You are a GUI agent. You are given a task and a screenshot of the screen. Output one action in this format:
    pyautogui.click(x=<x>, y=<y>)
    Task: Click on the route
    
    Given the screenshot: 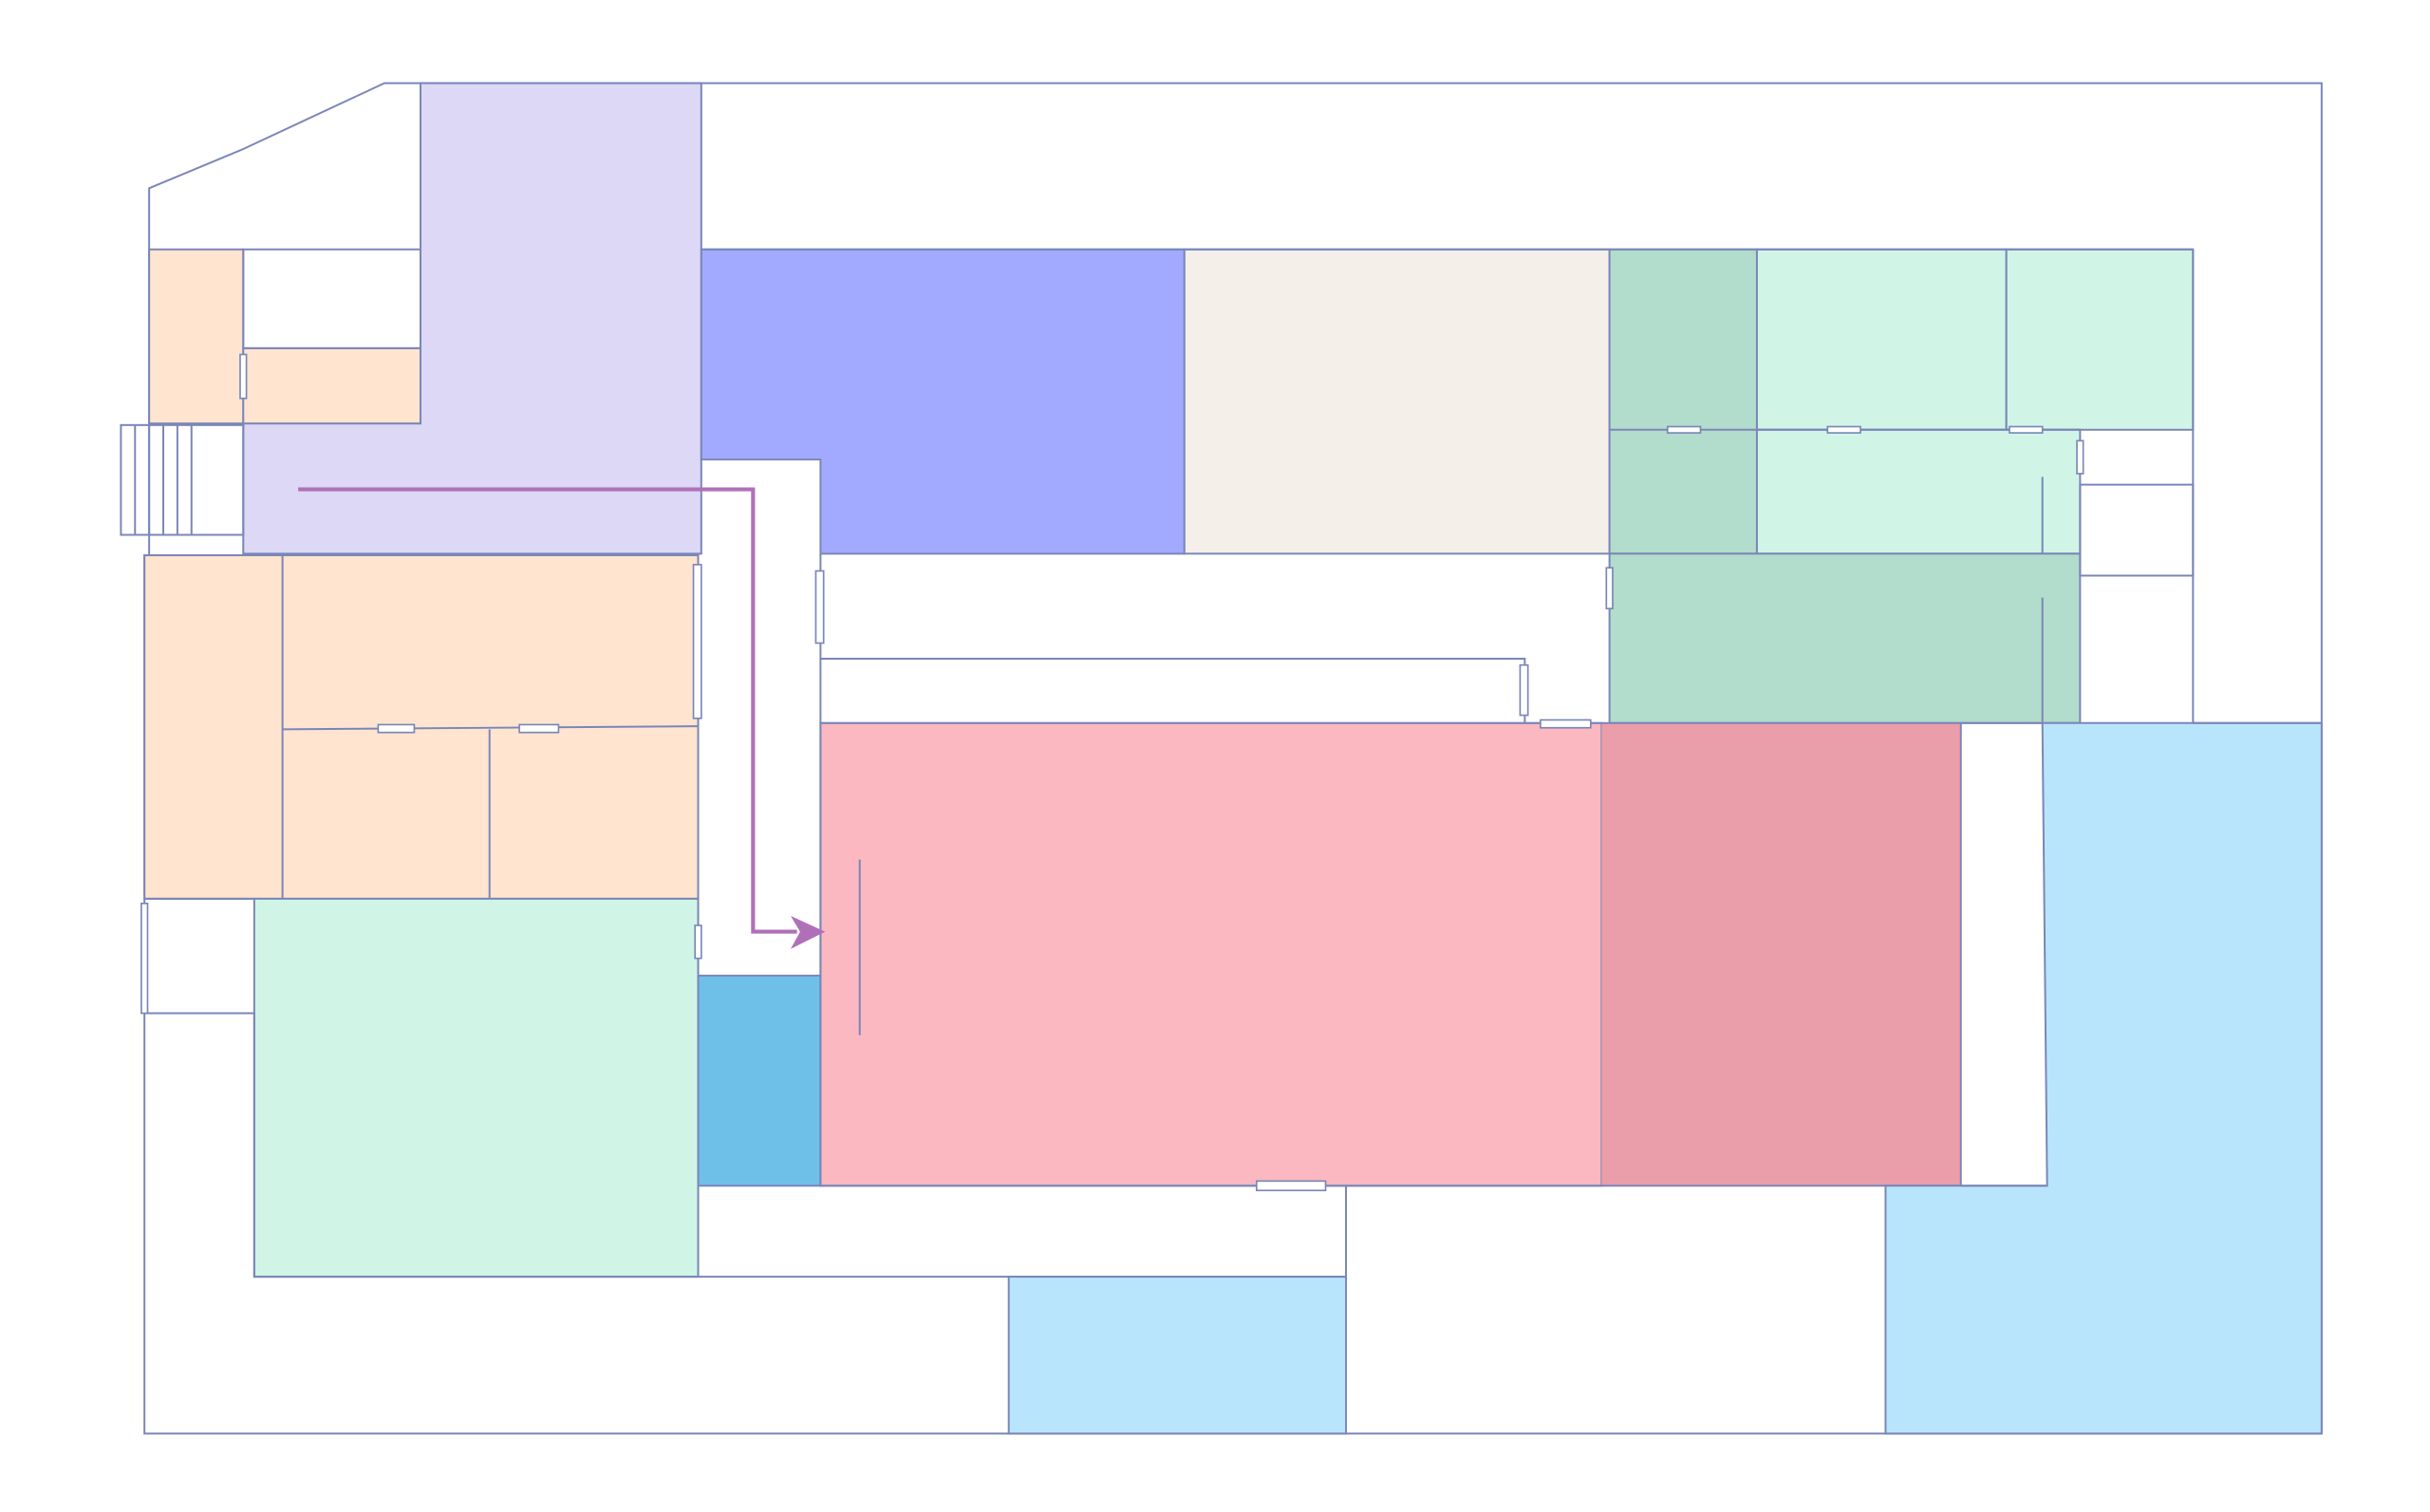 What is the action you would take?
    pyautogui.click(x=562, y=718)
    